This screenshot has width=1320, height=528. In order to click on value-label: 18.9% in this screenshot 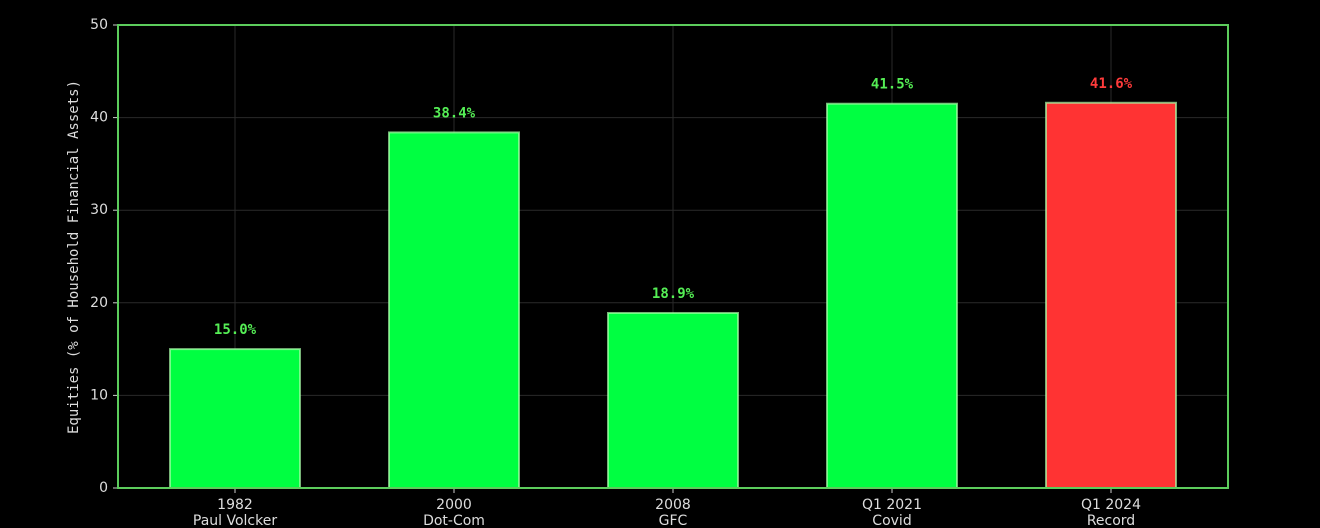, I will do `click(673, 294)`.